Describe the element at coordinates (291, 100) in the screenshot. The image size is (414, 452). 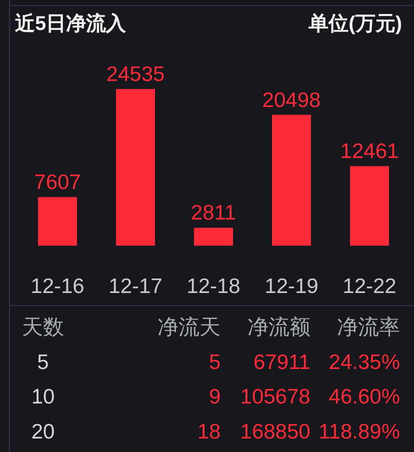
I see `data-label: 20498` at that location.